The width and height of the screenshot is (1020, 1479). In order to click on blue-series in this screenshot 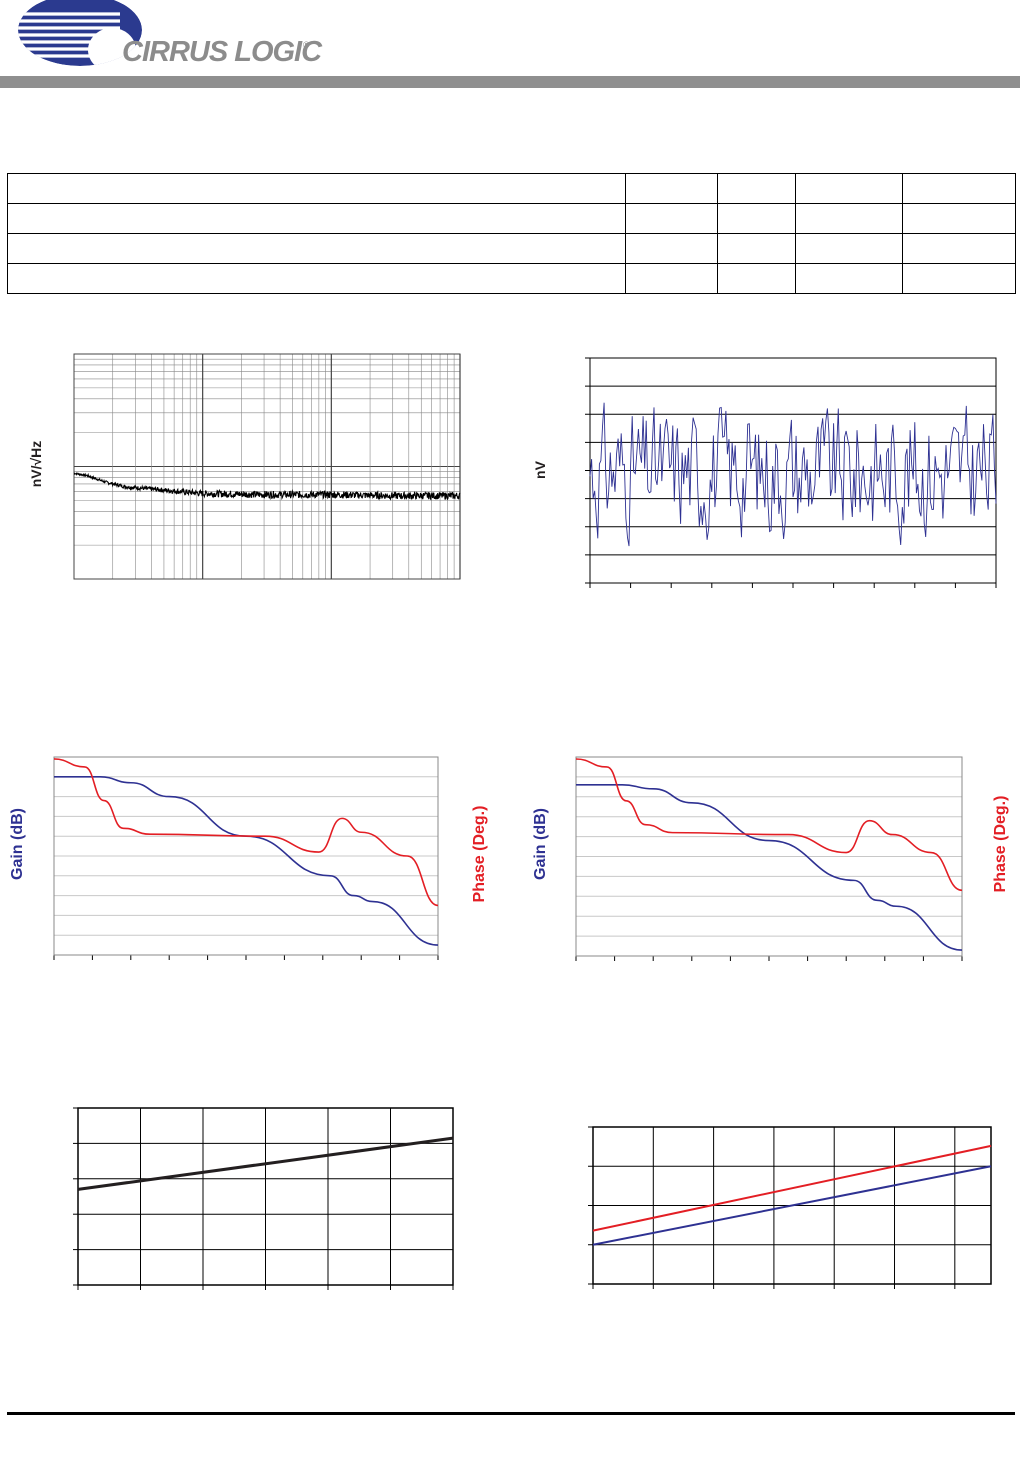, I will do `click(792, 1205)`.